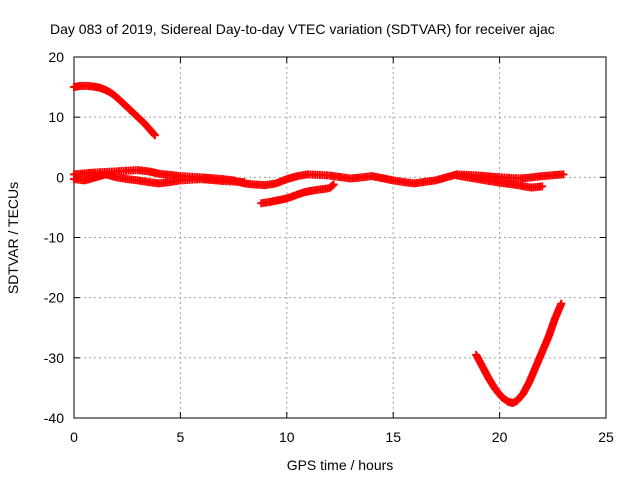  What do you see at coordinates (287, 437) in the screenshot?
I see `x-tick-label: 10` at bounding box center [287, 437].